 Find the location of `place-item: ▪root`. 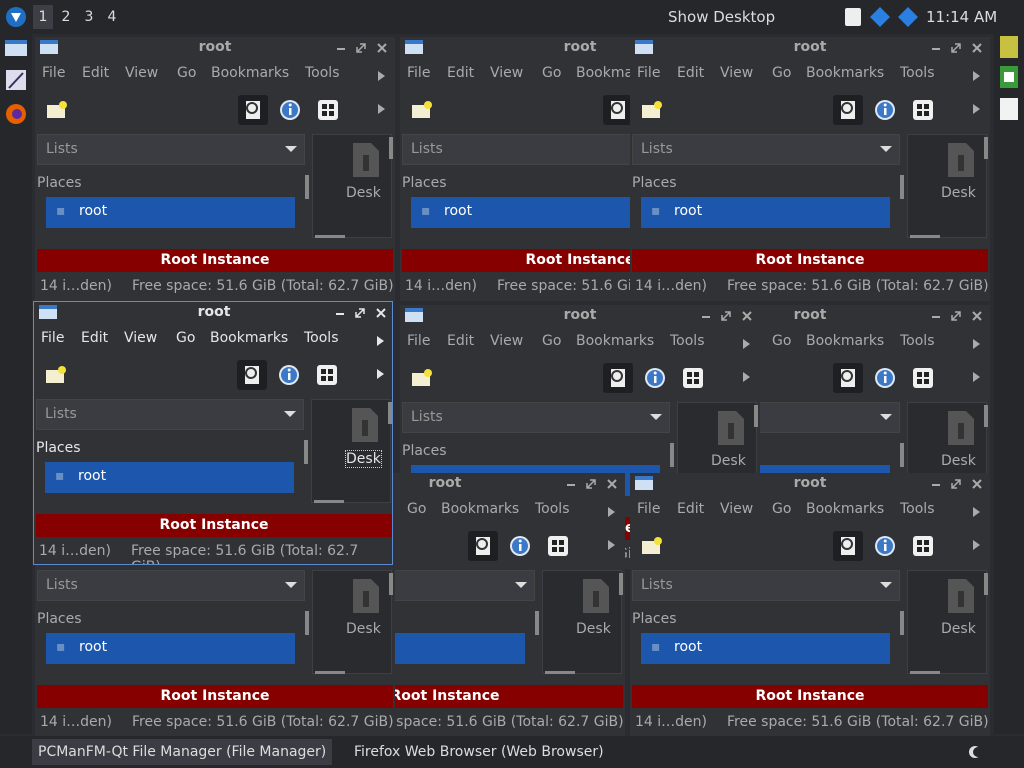

place-item: ▪root is located at coordinates (170, 648).